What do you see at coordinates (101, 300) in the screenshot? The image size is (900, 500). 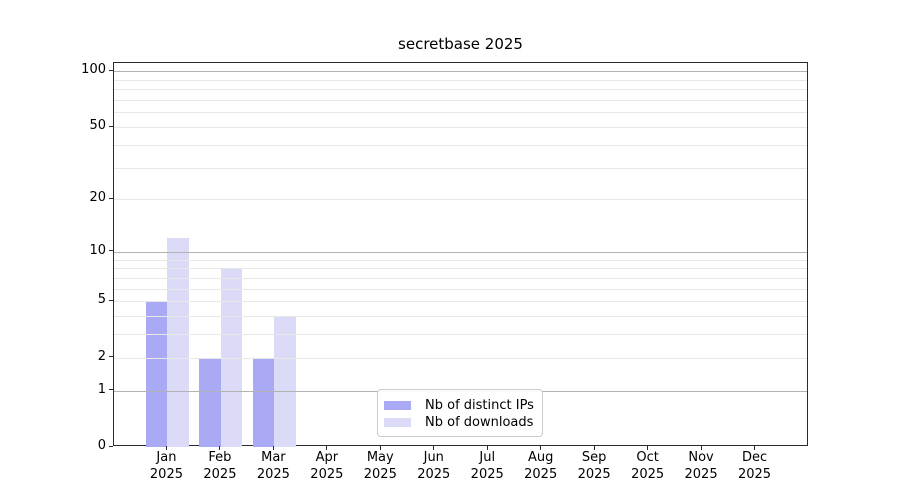 I see `y-tick-label: 5` at bounding box center [101, 300].